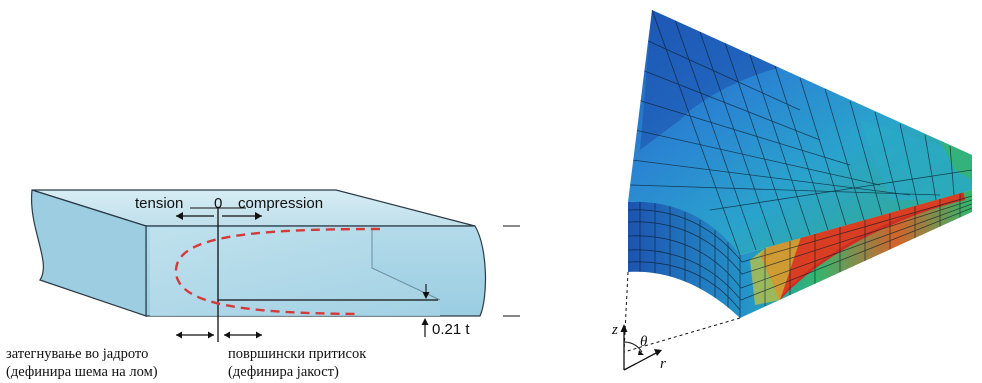  Describe the element at coordinates (451, 329) in the screenshot. I see `depth-label: 0.21 t` at that location.